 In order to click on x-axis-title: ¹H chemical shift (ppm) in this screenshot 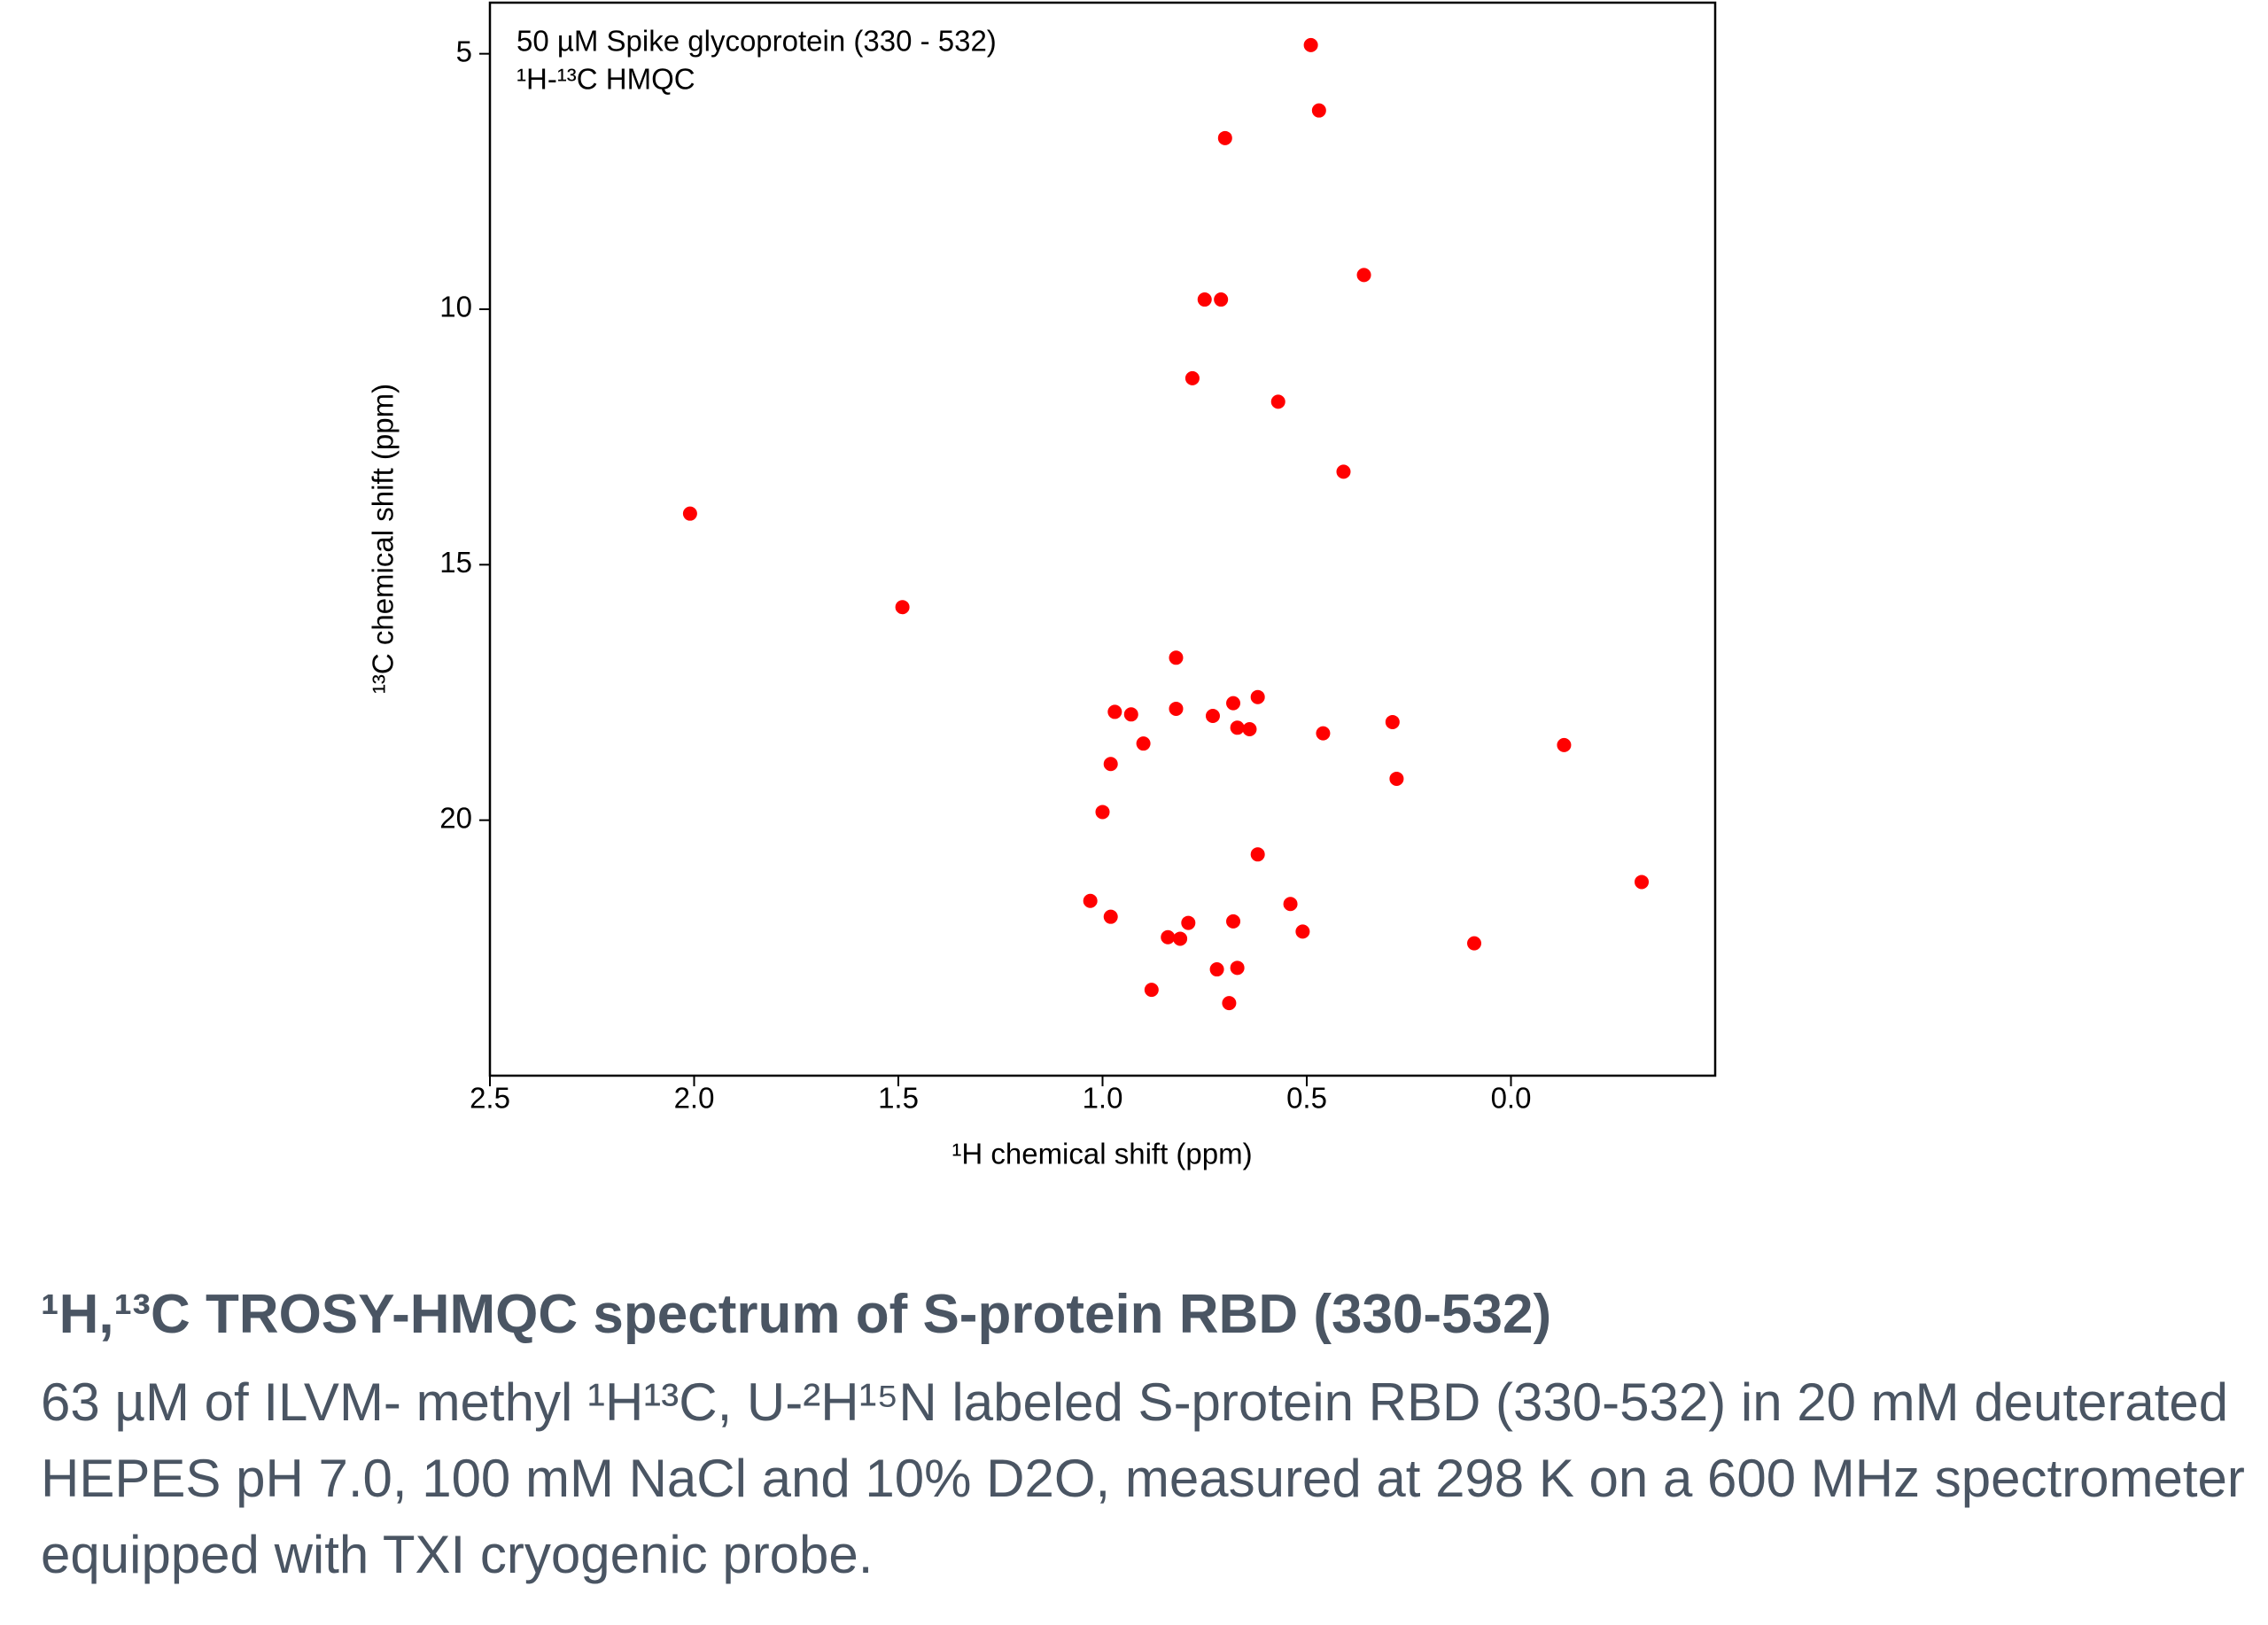, I will do `click(1101, 1154)`.